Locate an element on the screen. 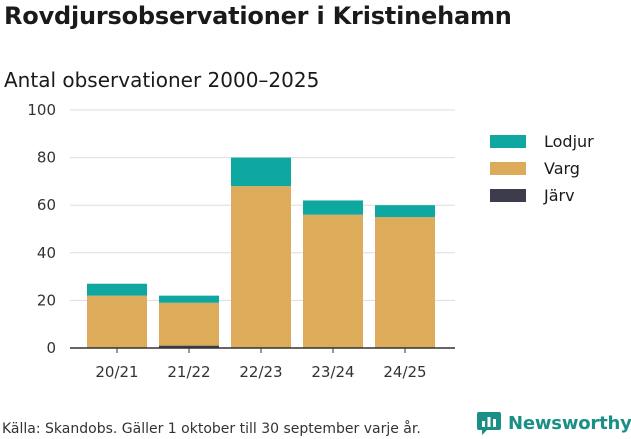 The height and width of the screenshot is (439, 631). legend-label: Lodjur is located at coordinates (569, 141).